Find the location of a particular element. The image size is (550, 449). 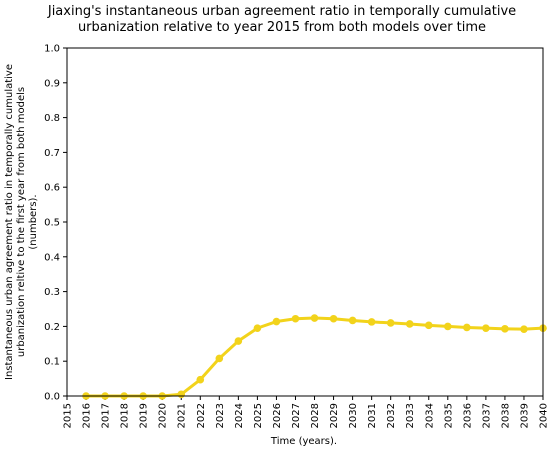

x-axis-label: Time (years). is located at coordinates (303, 441).